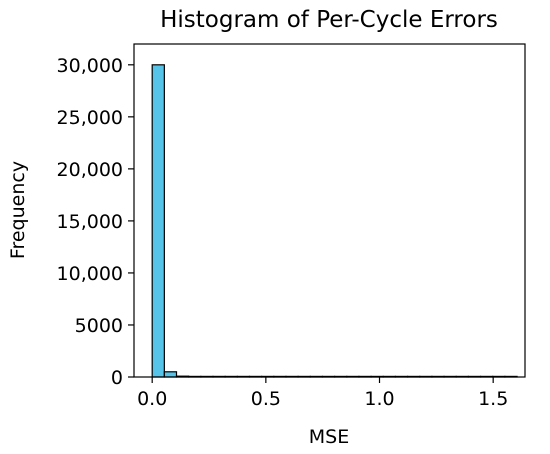 The image size is (550, 454). I want to click on y-axis-ticks: 0 5000 10,000 15,000 20,000 25,000 30,000, so click(95, 222).